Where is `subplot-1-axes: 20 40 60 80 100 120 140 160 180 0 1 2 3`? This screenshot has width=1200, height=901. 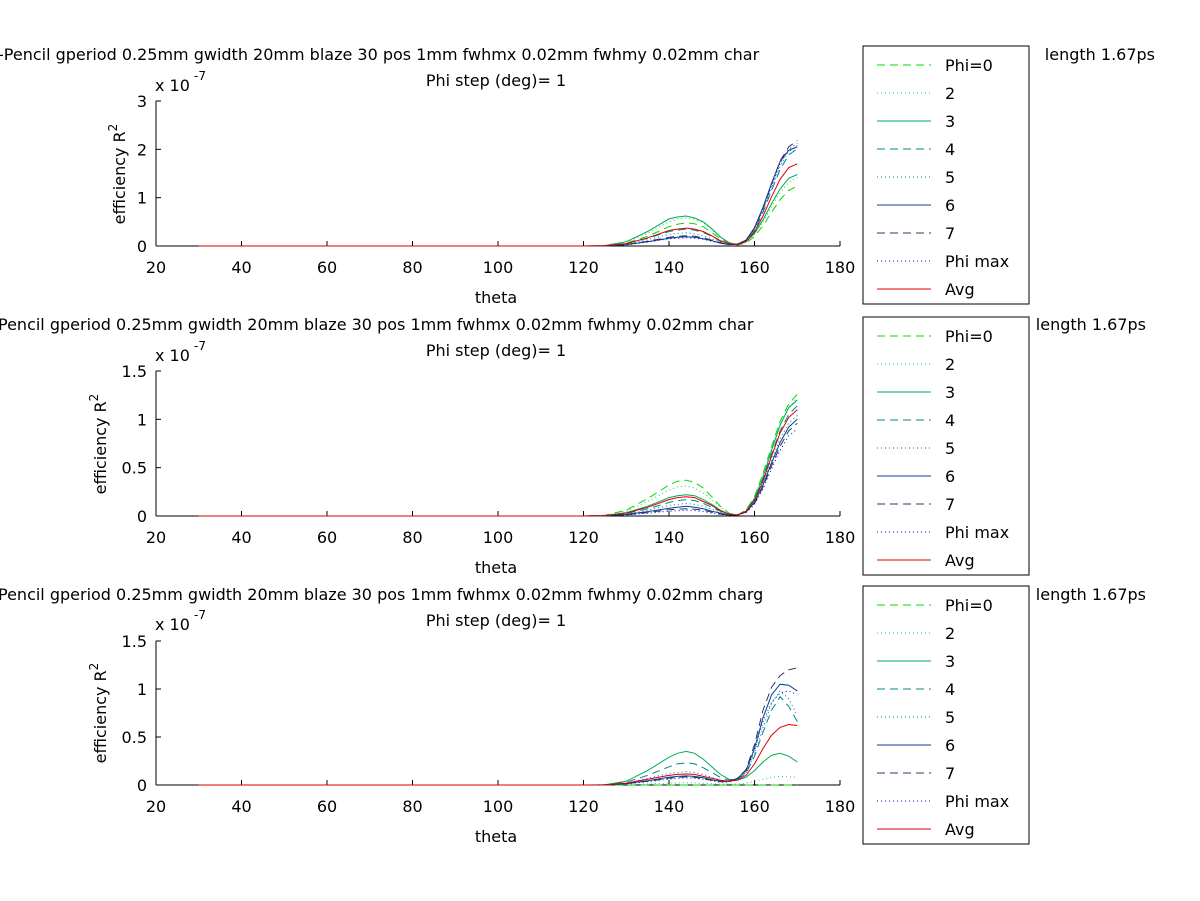
subplot-1-axes: 20 40 60 80 100 120 140 160 180 0 1 2 3 is located at coordinates (496, 184).